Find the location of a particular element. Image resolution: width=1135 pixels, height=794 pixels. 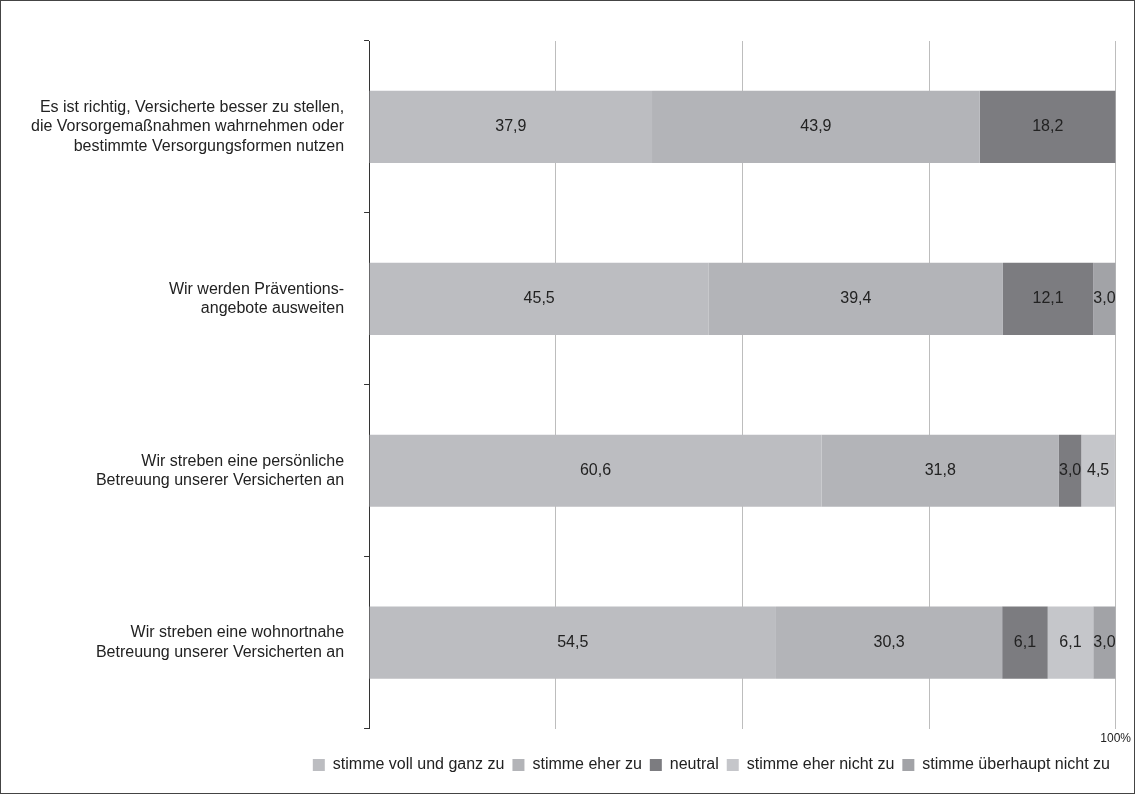

data-label: 39,4 is located at coordinates (856, 298).